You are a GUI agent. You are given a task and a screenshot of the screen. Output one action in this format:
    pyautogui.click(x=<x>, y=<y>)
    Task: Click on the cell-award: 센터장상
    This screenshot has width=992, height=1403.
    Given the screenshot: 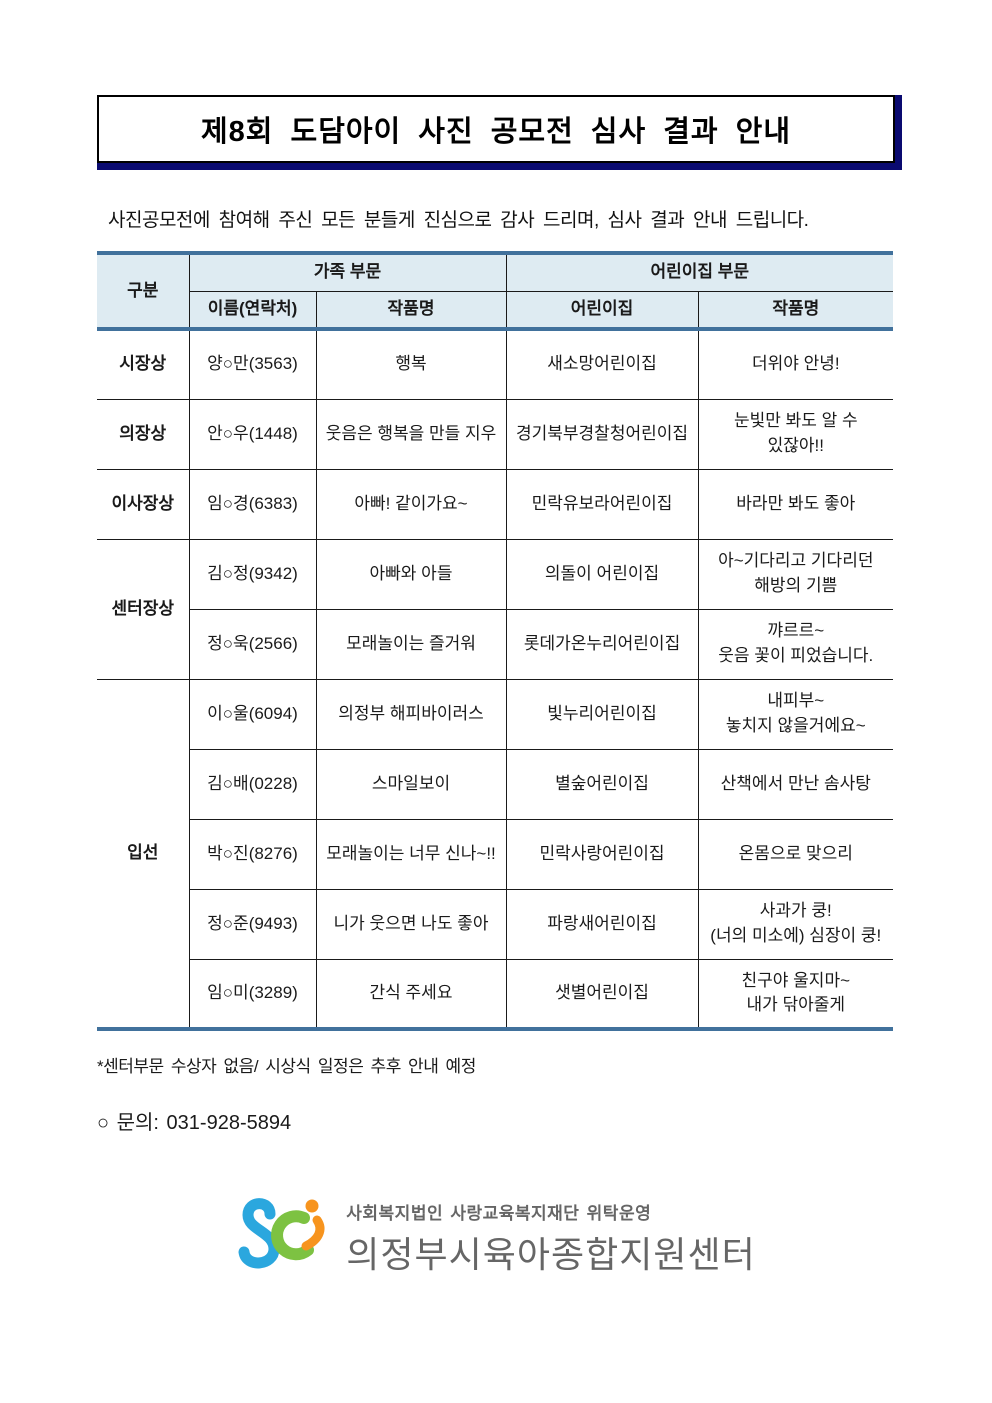 What is the action you would take?
    pyautogui.click(x=143, y=609)
    